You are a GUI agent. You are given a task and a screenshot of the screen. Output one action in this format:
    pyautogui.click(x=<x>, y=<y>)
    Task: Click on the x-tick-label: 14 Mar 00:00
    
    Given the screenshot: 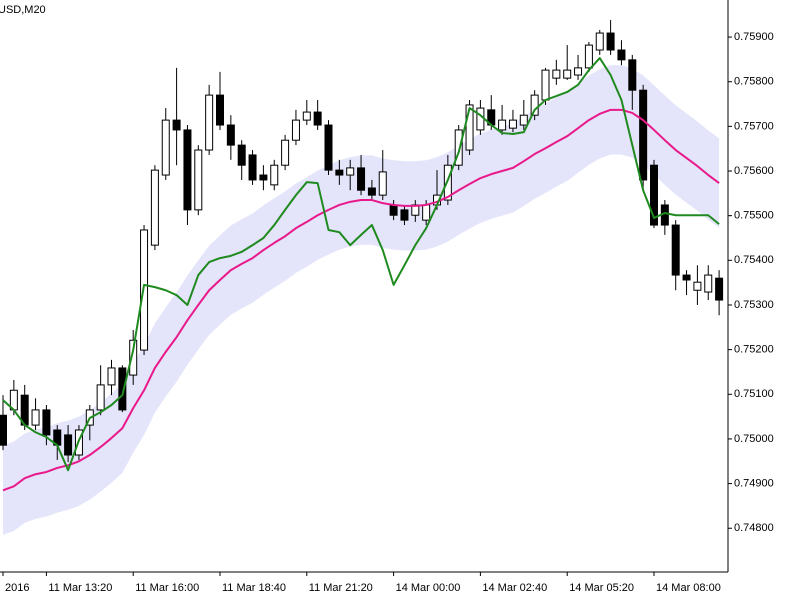 What is the action you would take?
    pyautogui.click(x=428, y=588)
    